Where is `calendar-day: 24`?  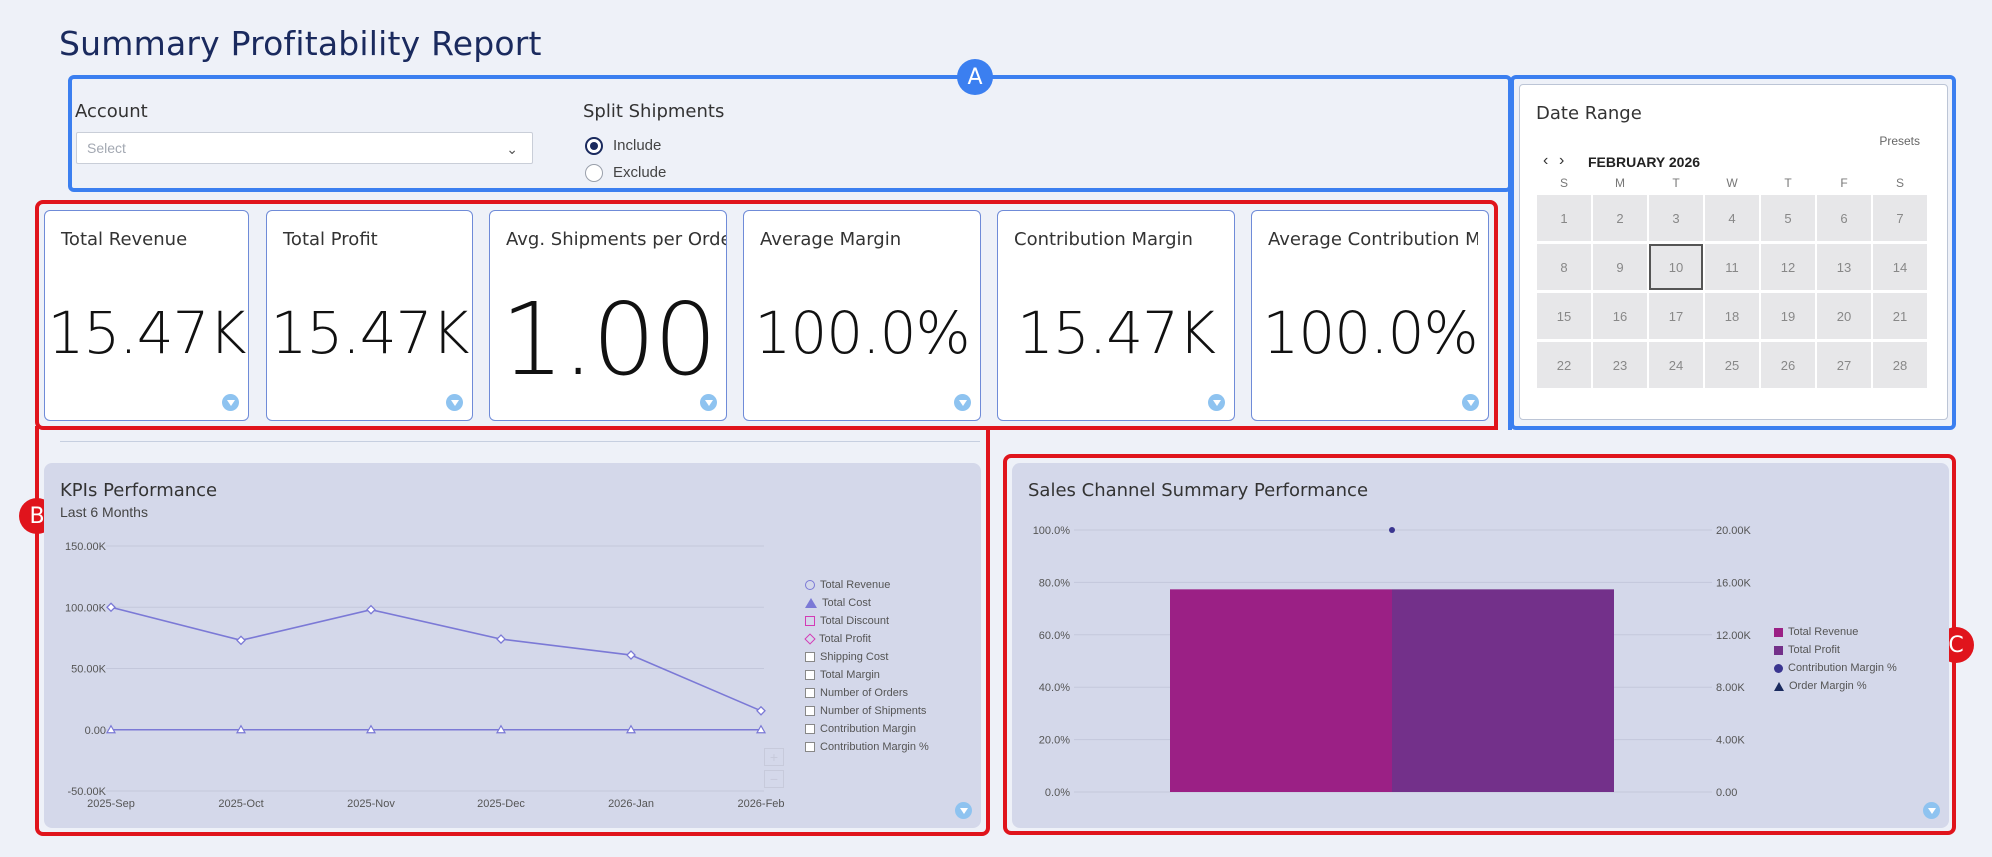
calendar-day: 24 is located at coordinates (1676, 365).